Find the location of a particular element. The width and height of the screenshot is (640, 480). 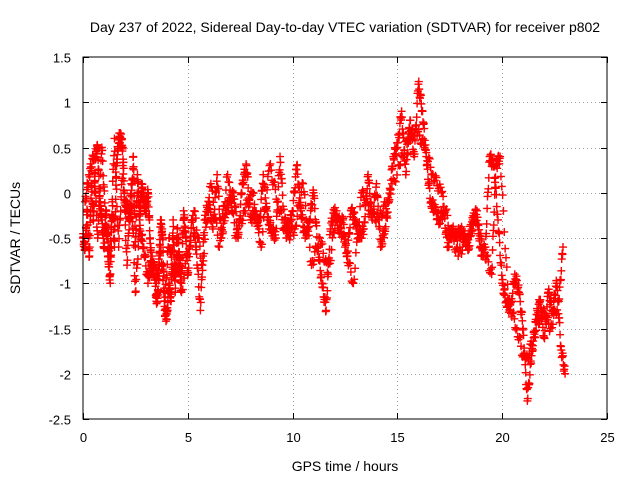

x-axis-label: GPS time / hours is located at coordinates (345, 466).